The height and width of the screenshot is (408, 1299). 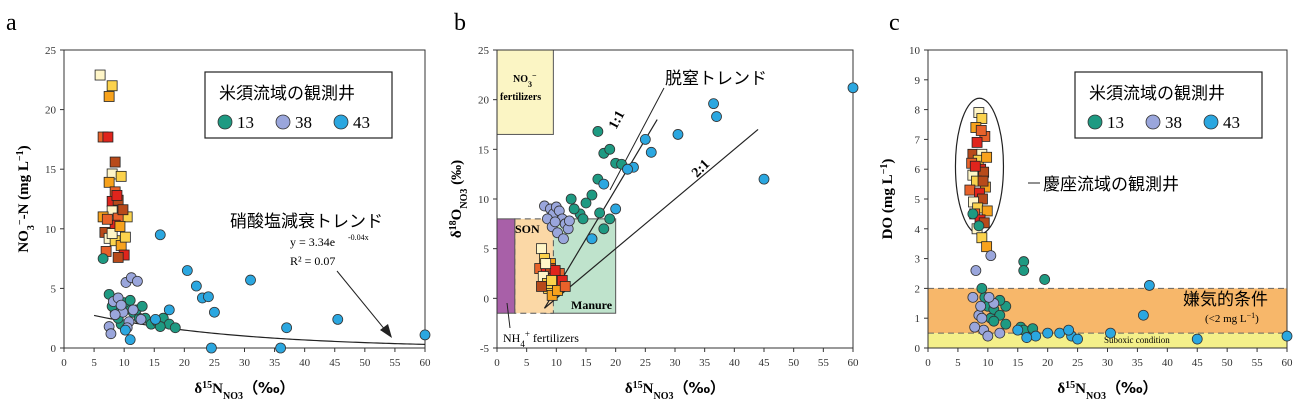 I want to click on x-tick-label: 35, so click(x=1138, y=363).